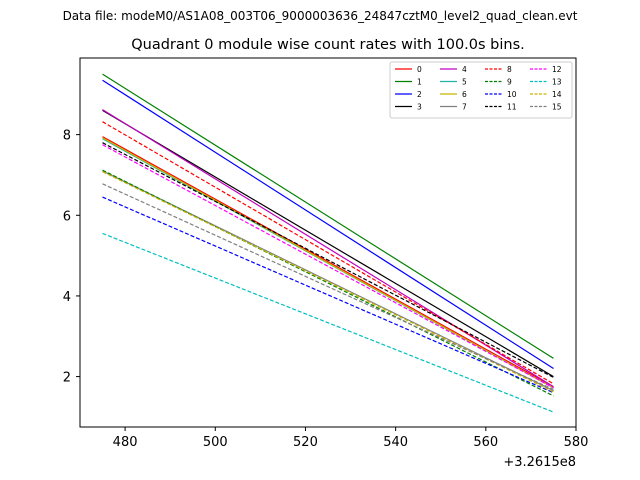 Image resolution: width=640 pixels, height=480 pixels. What do you see at coordinates (557, 82) in the screenshot?
I see `legend-label-13: 13` at bounding box center [557, 82].